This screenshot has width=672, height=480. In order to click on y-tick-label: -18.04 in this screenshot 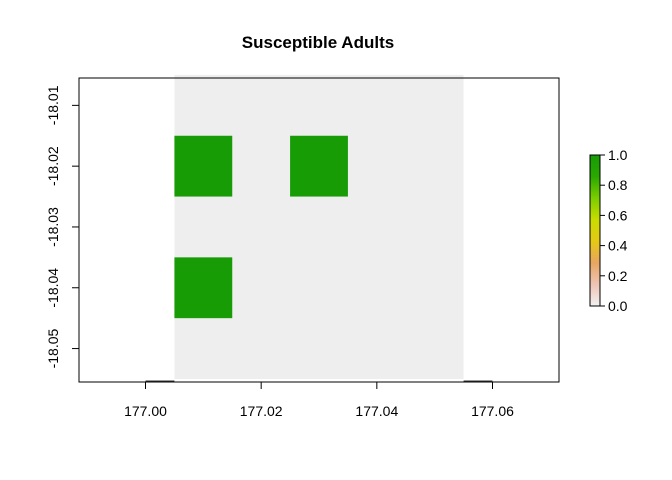, I will do `click(53, 288)`.